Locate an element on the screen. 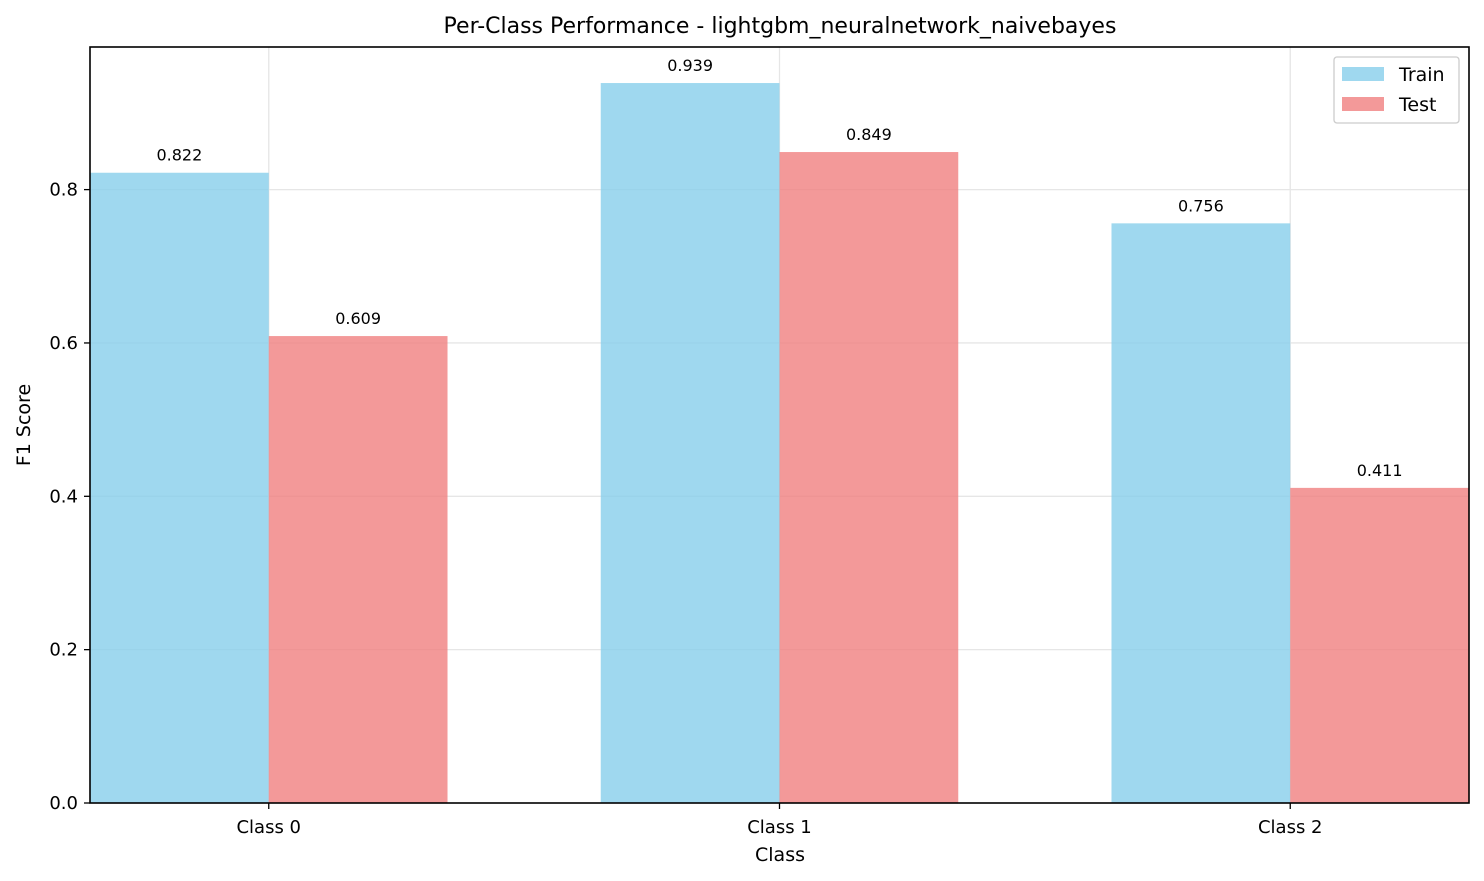  y-axis-label: F1 Score is located at coordinates (24, 425).